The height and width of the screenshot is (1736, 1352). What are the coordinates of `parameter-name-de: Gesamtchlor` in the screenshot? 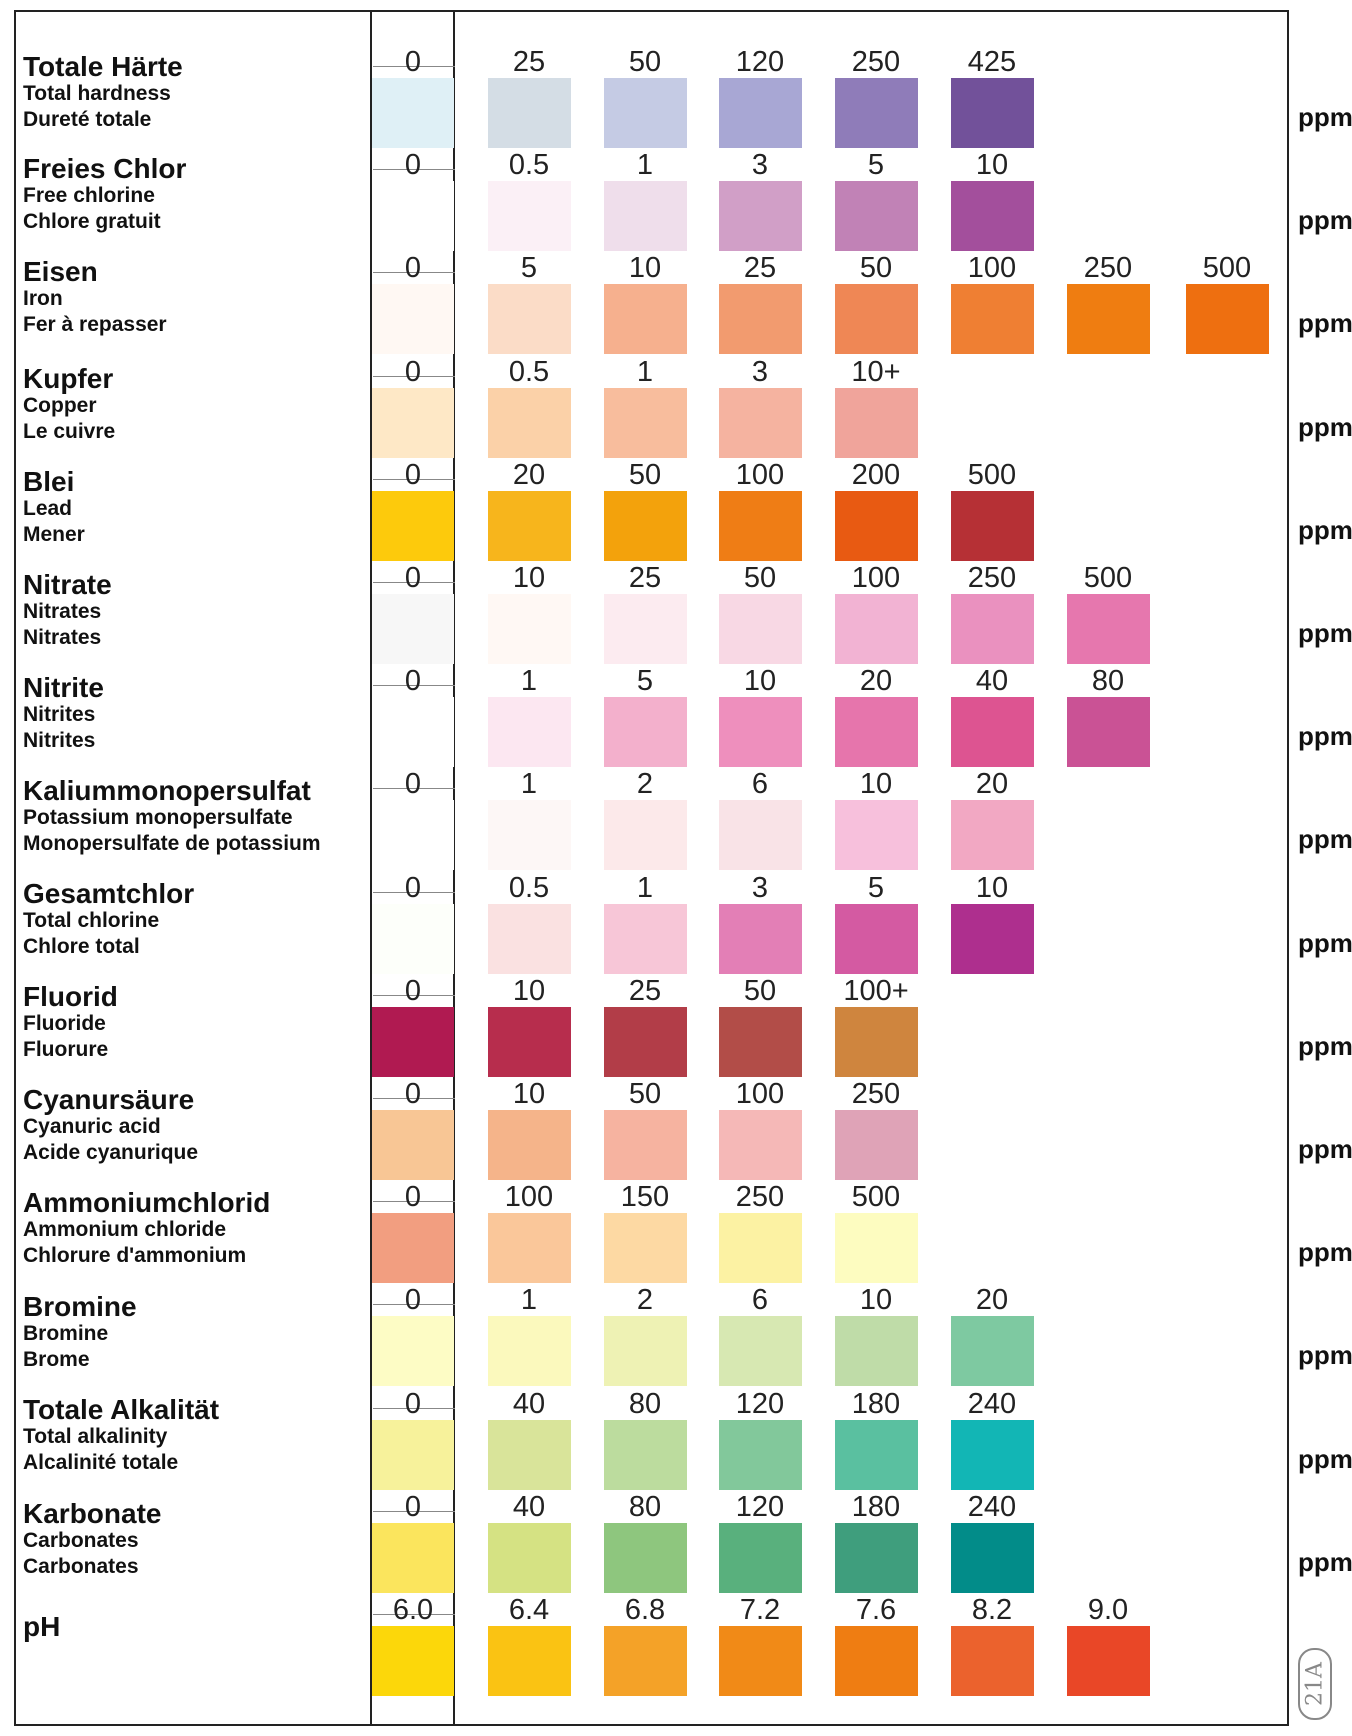 It's located at (109, 893).